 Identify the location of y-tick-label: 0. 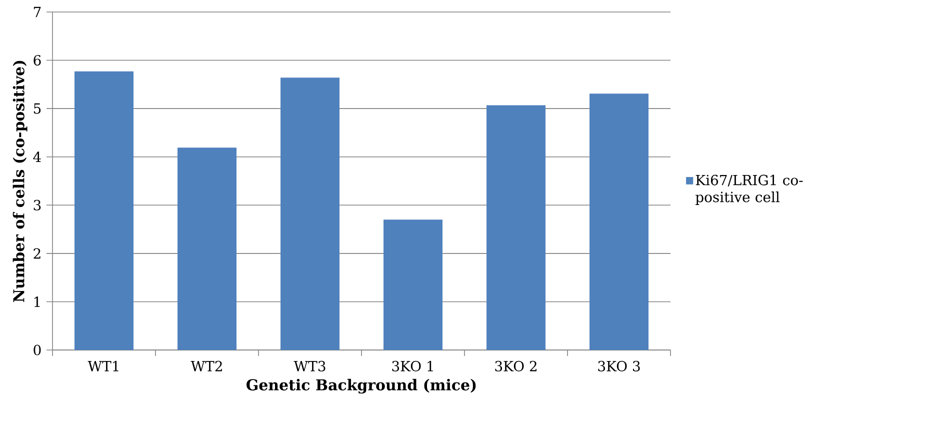
(37, 350).